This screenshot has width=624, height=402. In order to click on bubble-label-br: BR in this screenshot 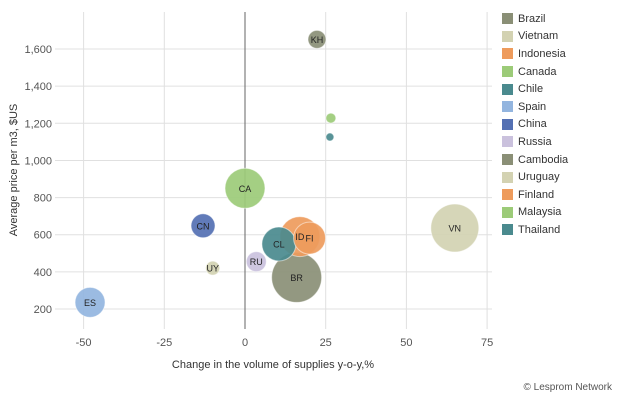, I will do `click(296, 278)`.